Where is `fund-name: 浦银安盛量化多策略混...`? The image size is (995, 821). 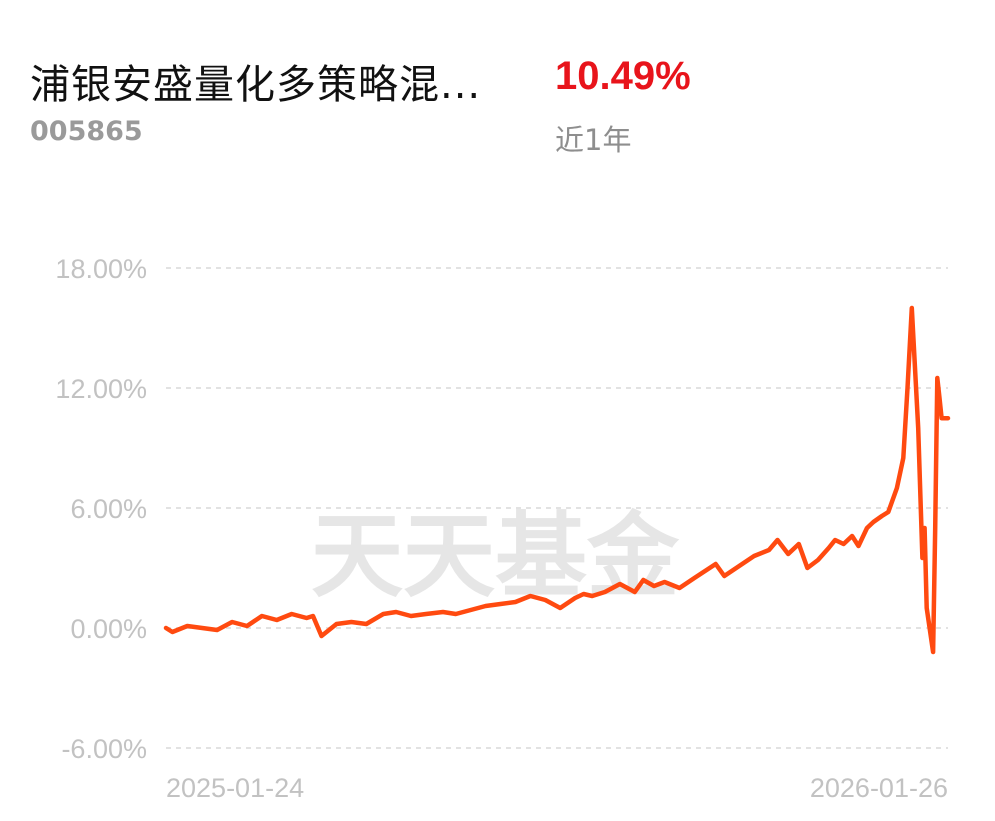
fund-name: 浦银安盛量化多策略混... is located at coordinates (256, 85).